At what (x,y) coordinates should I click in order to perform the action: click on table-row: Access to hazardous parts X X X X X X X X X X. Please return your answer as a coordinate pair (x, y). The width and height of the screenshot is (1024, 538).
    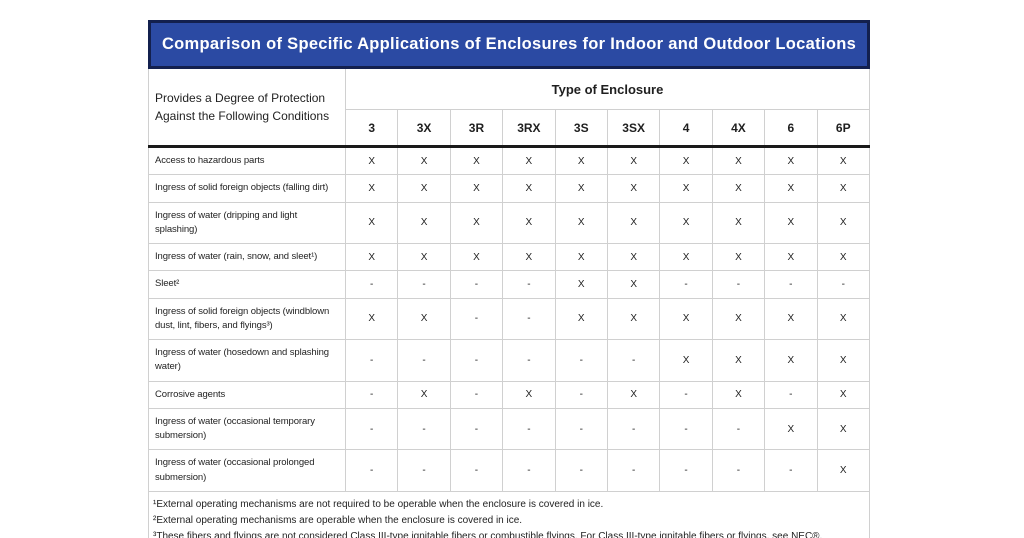
    Looking at the image, I should click on (509, 160).